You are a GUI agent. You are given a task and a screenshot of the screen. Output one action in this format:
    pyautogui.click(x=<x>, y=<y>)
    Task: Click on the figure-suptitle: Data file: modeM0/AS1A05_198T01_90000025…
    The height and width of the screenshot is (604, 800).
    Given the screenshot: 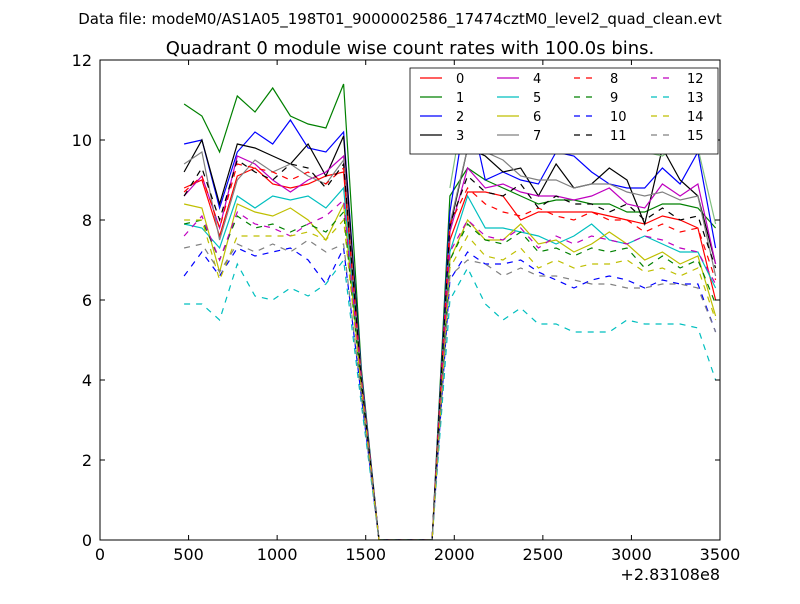 What is the action you would take?
    pyautogui.click(x=400, y=19)
    